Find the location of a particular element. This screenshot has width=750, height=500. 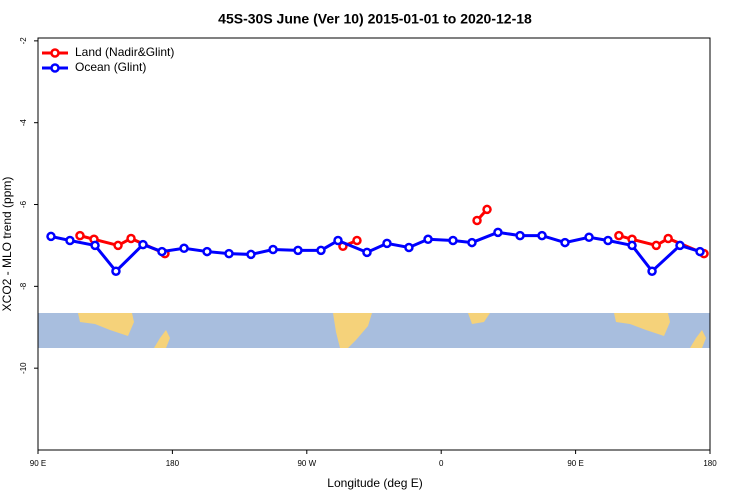

y-tick-label: -6 is located at coordinates (23, 204).